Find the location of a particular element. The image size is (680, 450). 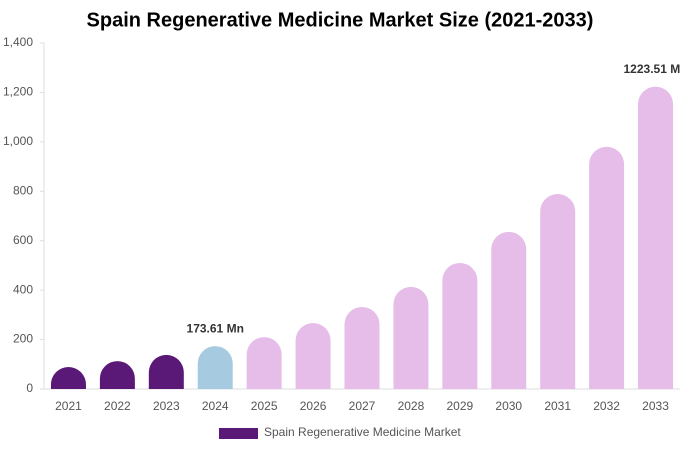

x-tick-label: 2032 is located at coordinates (606, 406).